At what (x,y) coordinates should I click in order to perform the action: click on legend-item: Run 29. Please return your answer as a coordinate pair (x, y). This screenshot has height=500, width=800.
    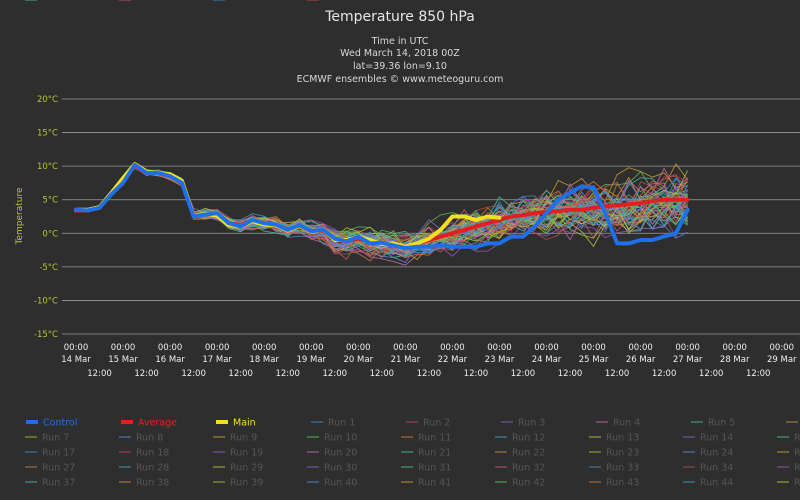
    Looking at the image, I should click on (238, 468).